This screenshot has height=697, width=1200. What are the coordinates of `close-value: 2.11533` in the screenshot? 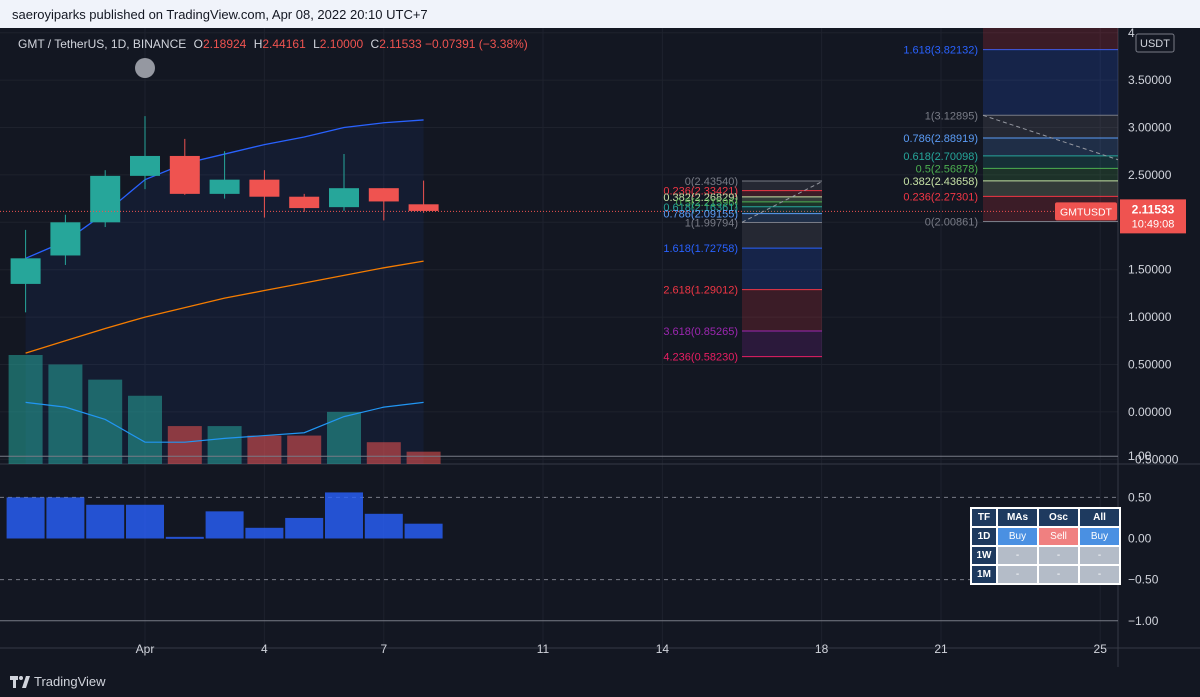 It's located at (400, 44).